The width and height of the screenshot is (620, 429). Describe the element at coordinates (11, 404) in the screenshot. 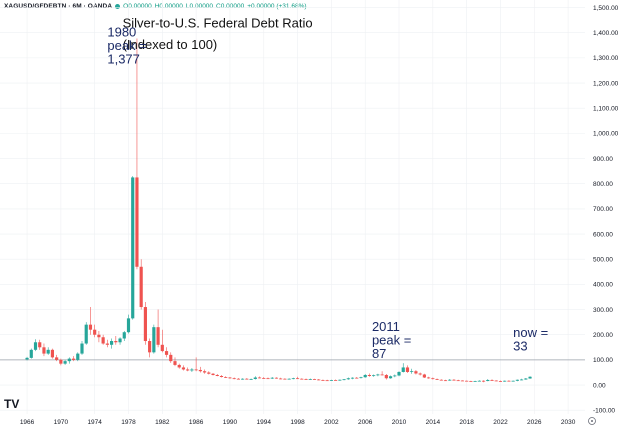

I see `tradingview-logo-icon: TV` at that location.